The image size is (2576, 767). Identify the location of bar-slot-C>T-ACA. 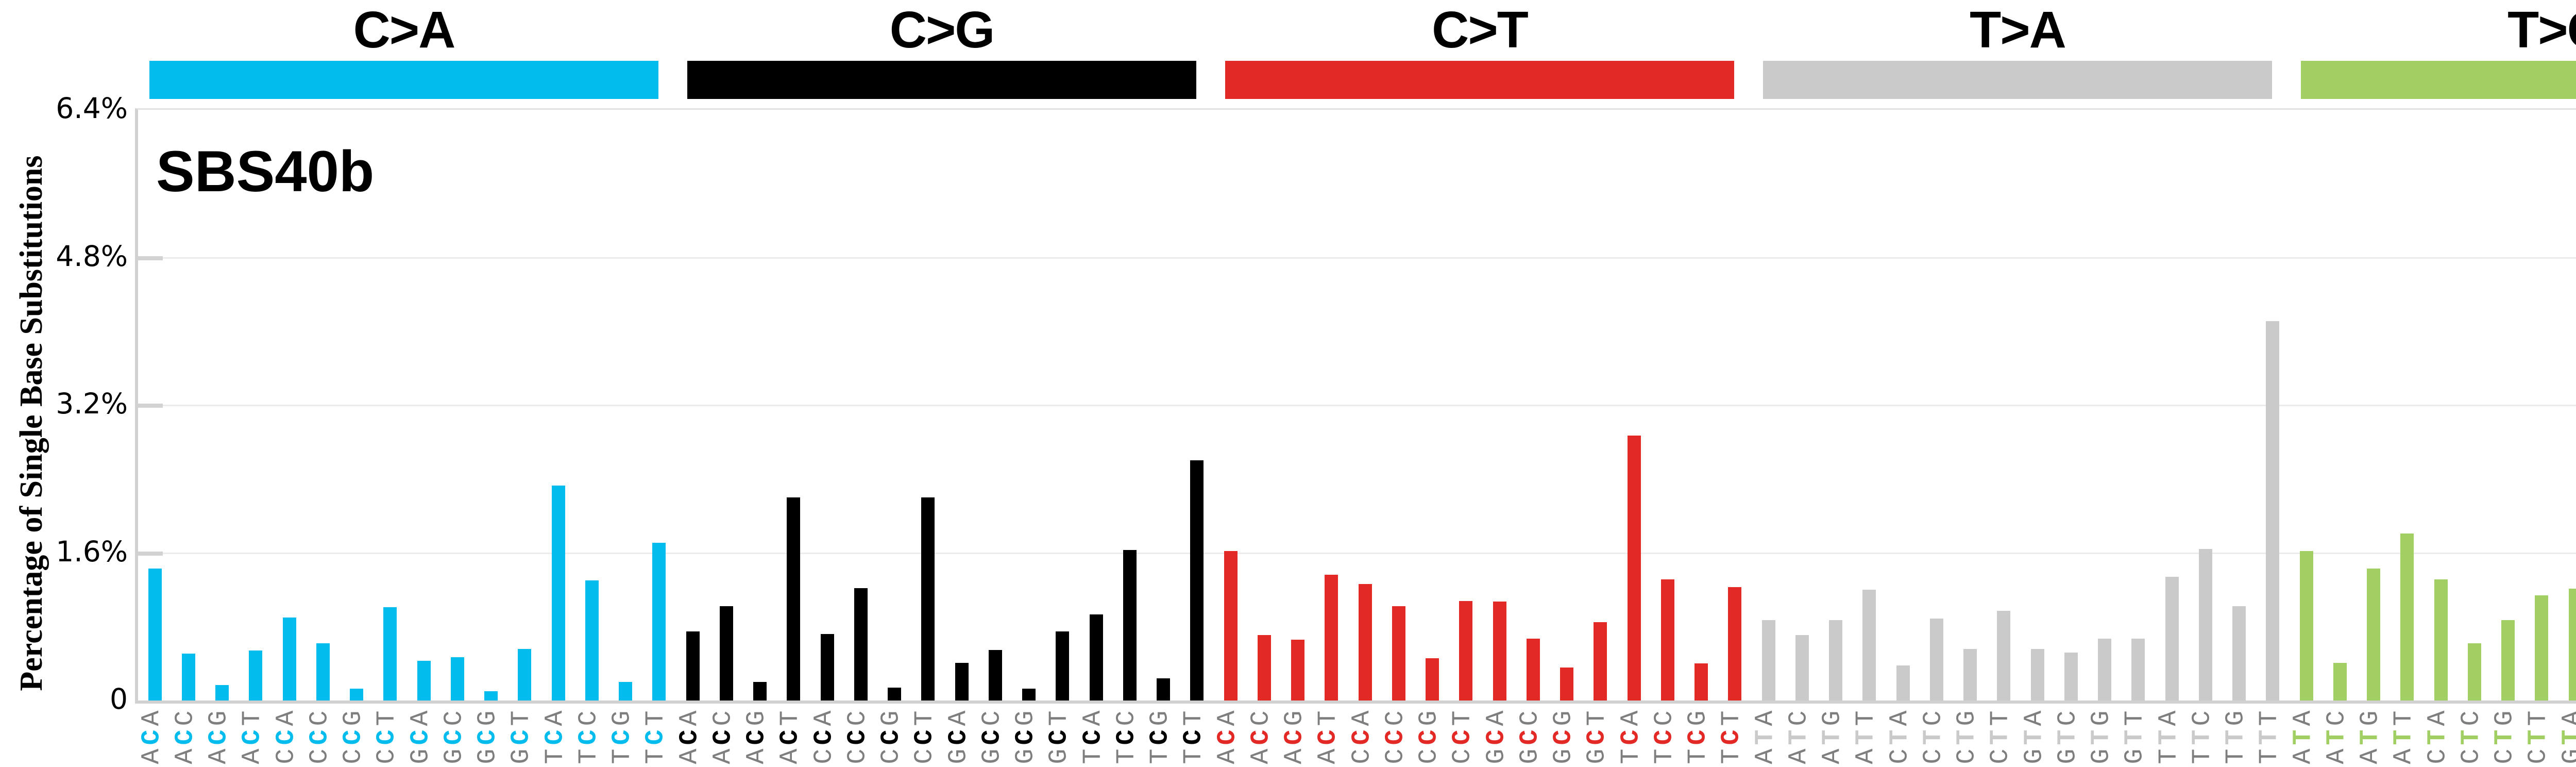
(1230, 405).